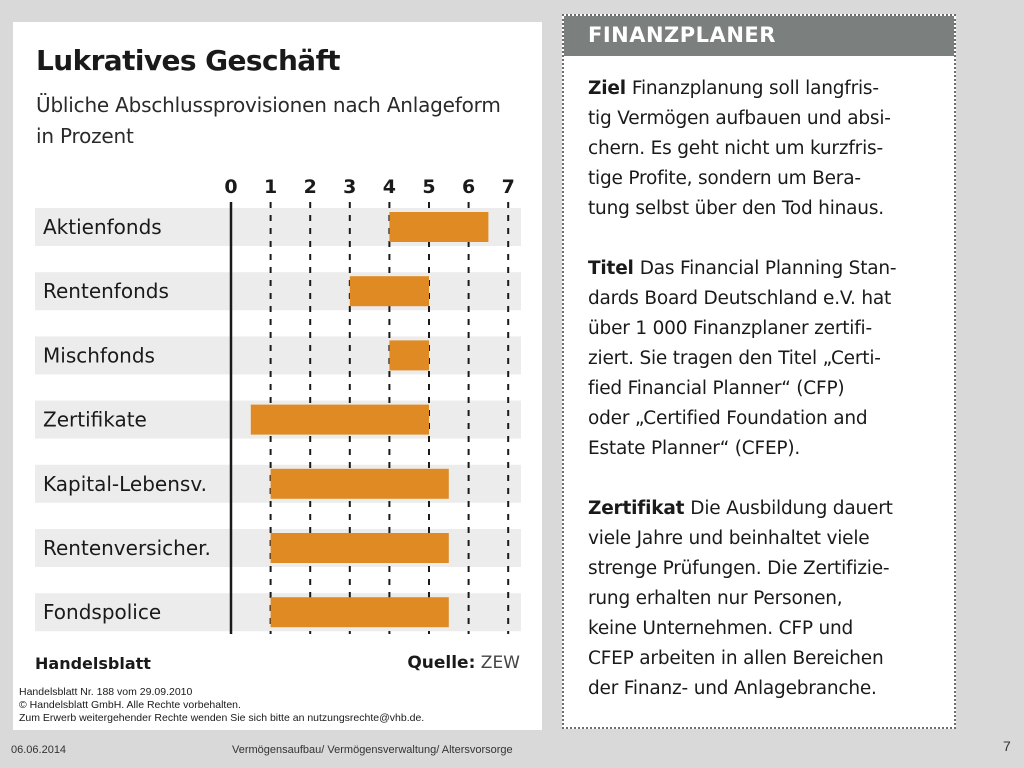  I want to click on section-text: Das Financial Planning Stan-, so click(768, 268).